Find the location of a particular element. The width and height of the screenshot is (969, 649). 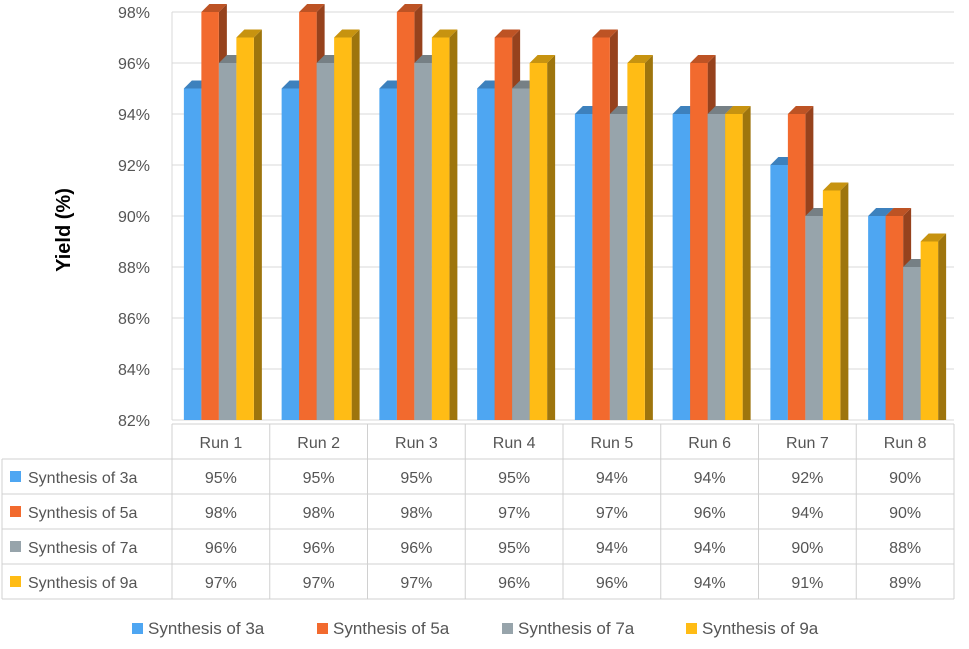

category-label: Run 2 is located at coordinates (318, 443).